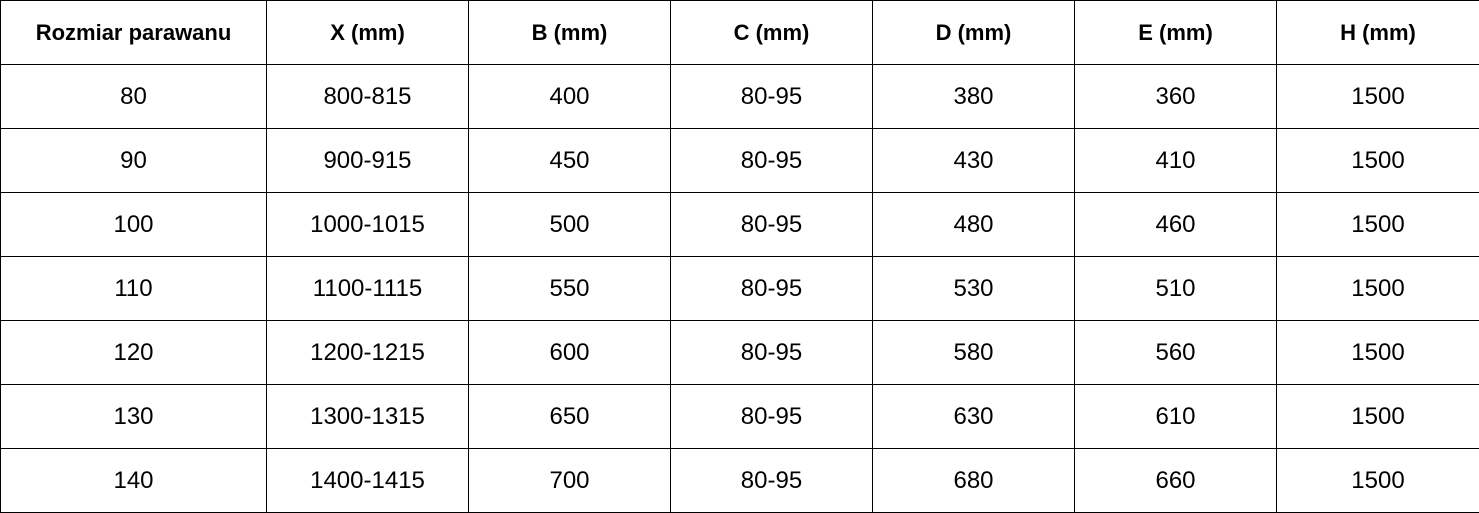 The image size is (1479, 513). I want to click on table-cell: 140, so click(133, 480).